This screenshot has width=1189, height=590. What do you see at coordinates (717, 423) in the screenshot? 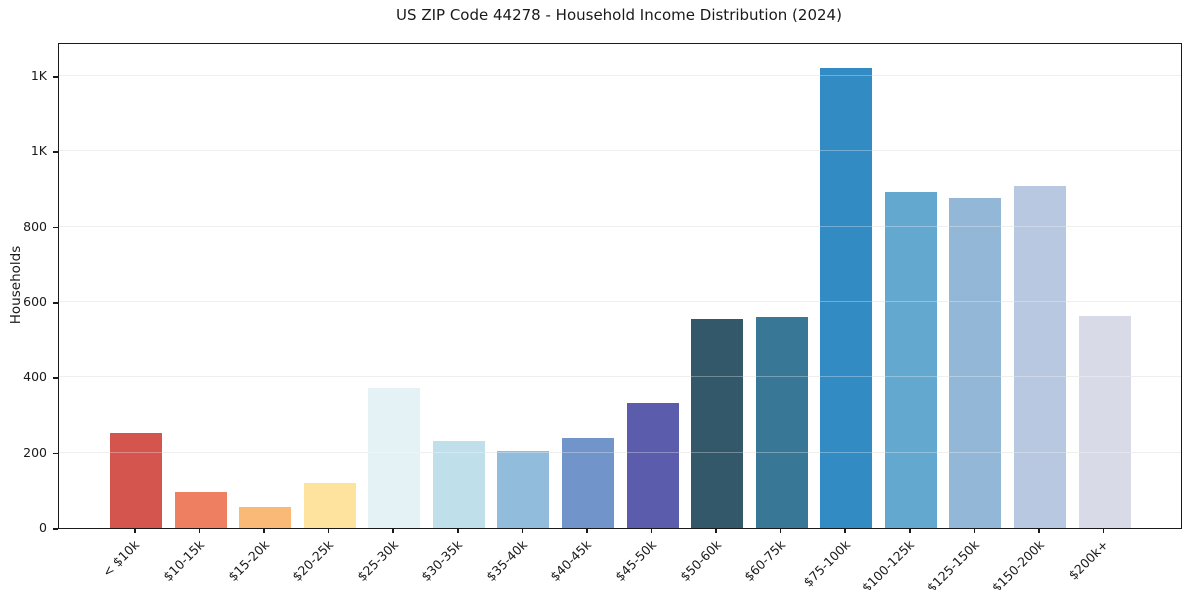
I see `bar-50-60k` at bounding box center [717, 423].